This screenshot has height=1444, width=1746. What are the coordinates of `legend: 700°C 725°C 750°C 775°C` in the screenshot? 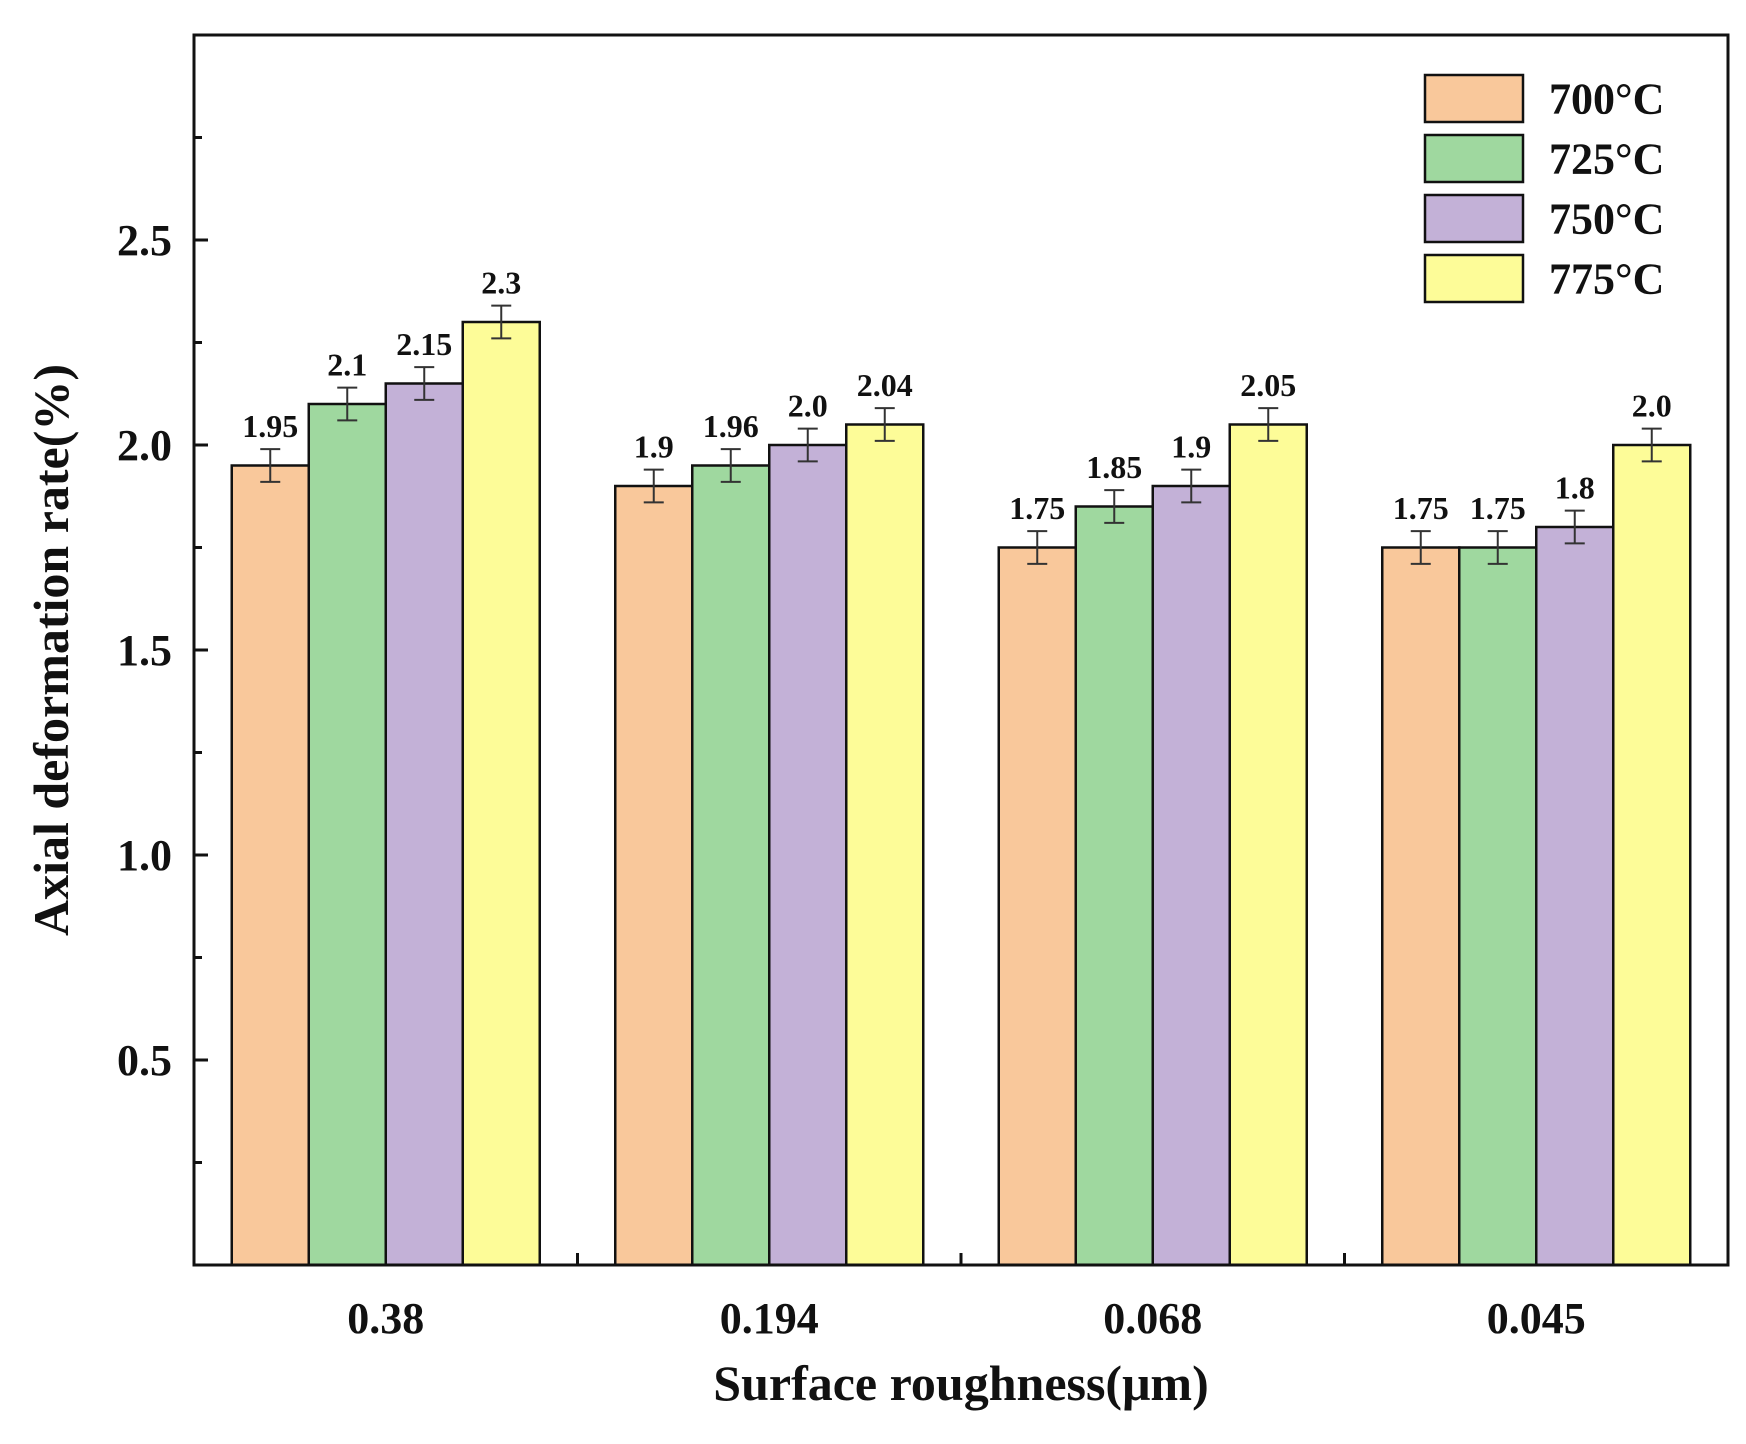 It's located at (1543, 188).